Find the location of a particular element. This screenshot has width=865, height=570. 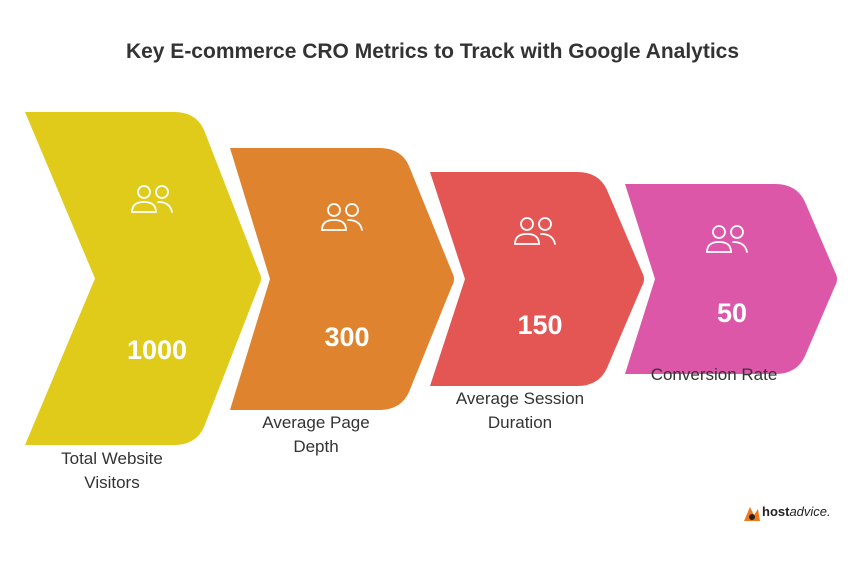

brand: hostadvice. is located at coordinates (796, 511).